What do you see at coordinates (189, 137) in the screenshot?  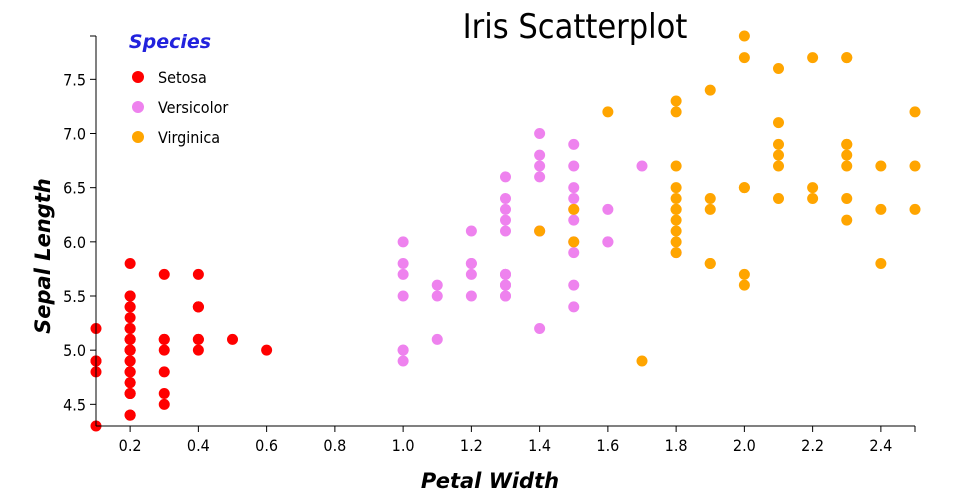 I see `legend-label-virginica: Virginica` at bounding box center [189, 137].